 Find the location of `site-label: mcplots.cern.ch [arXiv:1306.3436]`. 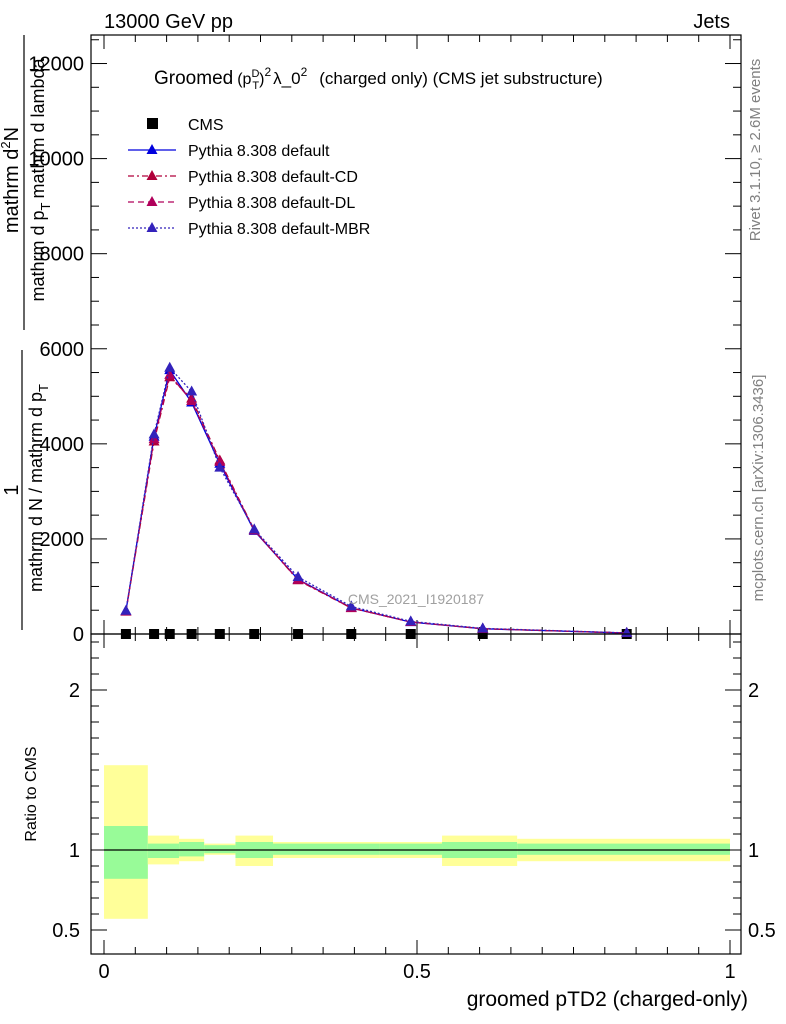

site-label: mcplots.cern.ch [arXiv:1306.3436] is located at coordinates (758, 488).